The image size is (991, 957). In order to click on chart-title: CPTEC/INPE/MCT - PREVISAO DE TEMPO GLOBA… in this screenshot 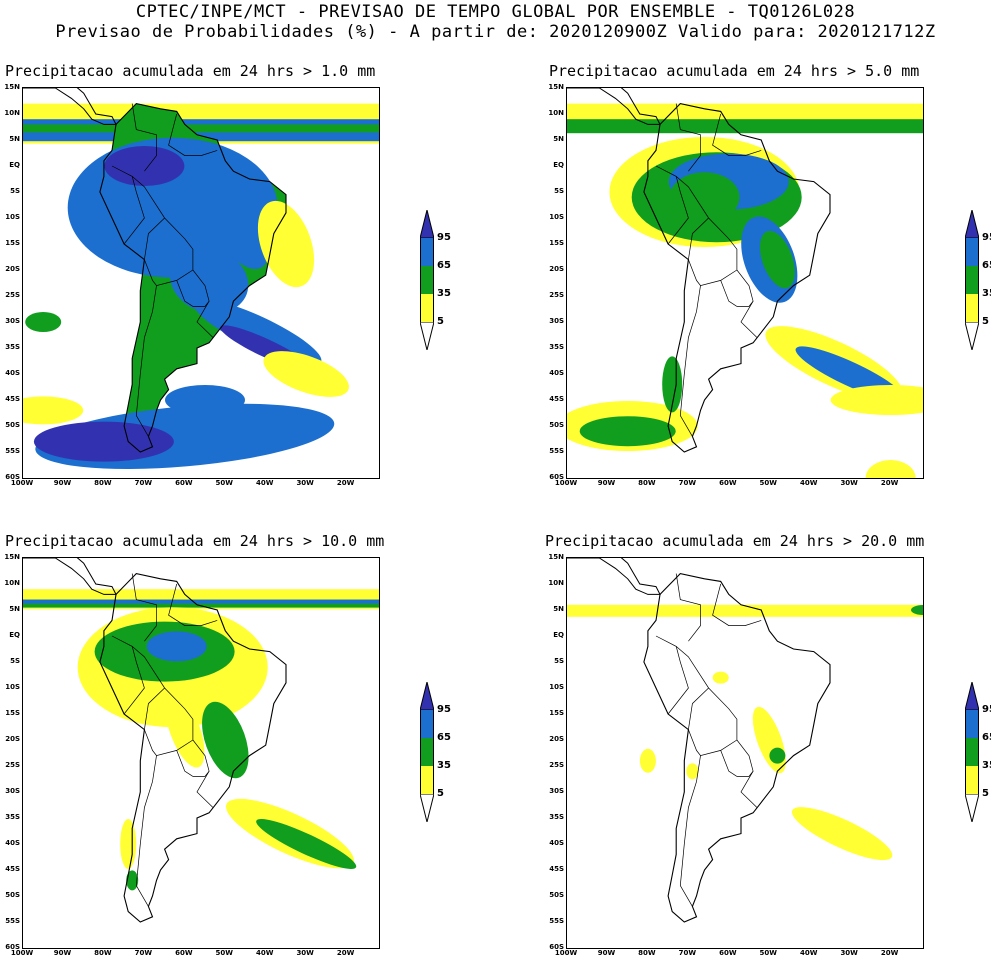, I will do `click(495, 12)`.